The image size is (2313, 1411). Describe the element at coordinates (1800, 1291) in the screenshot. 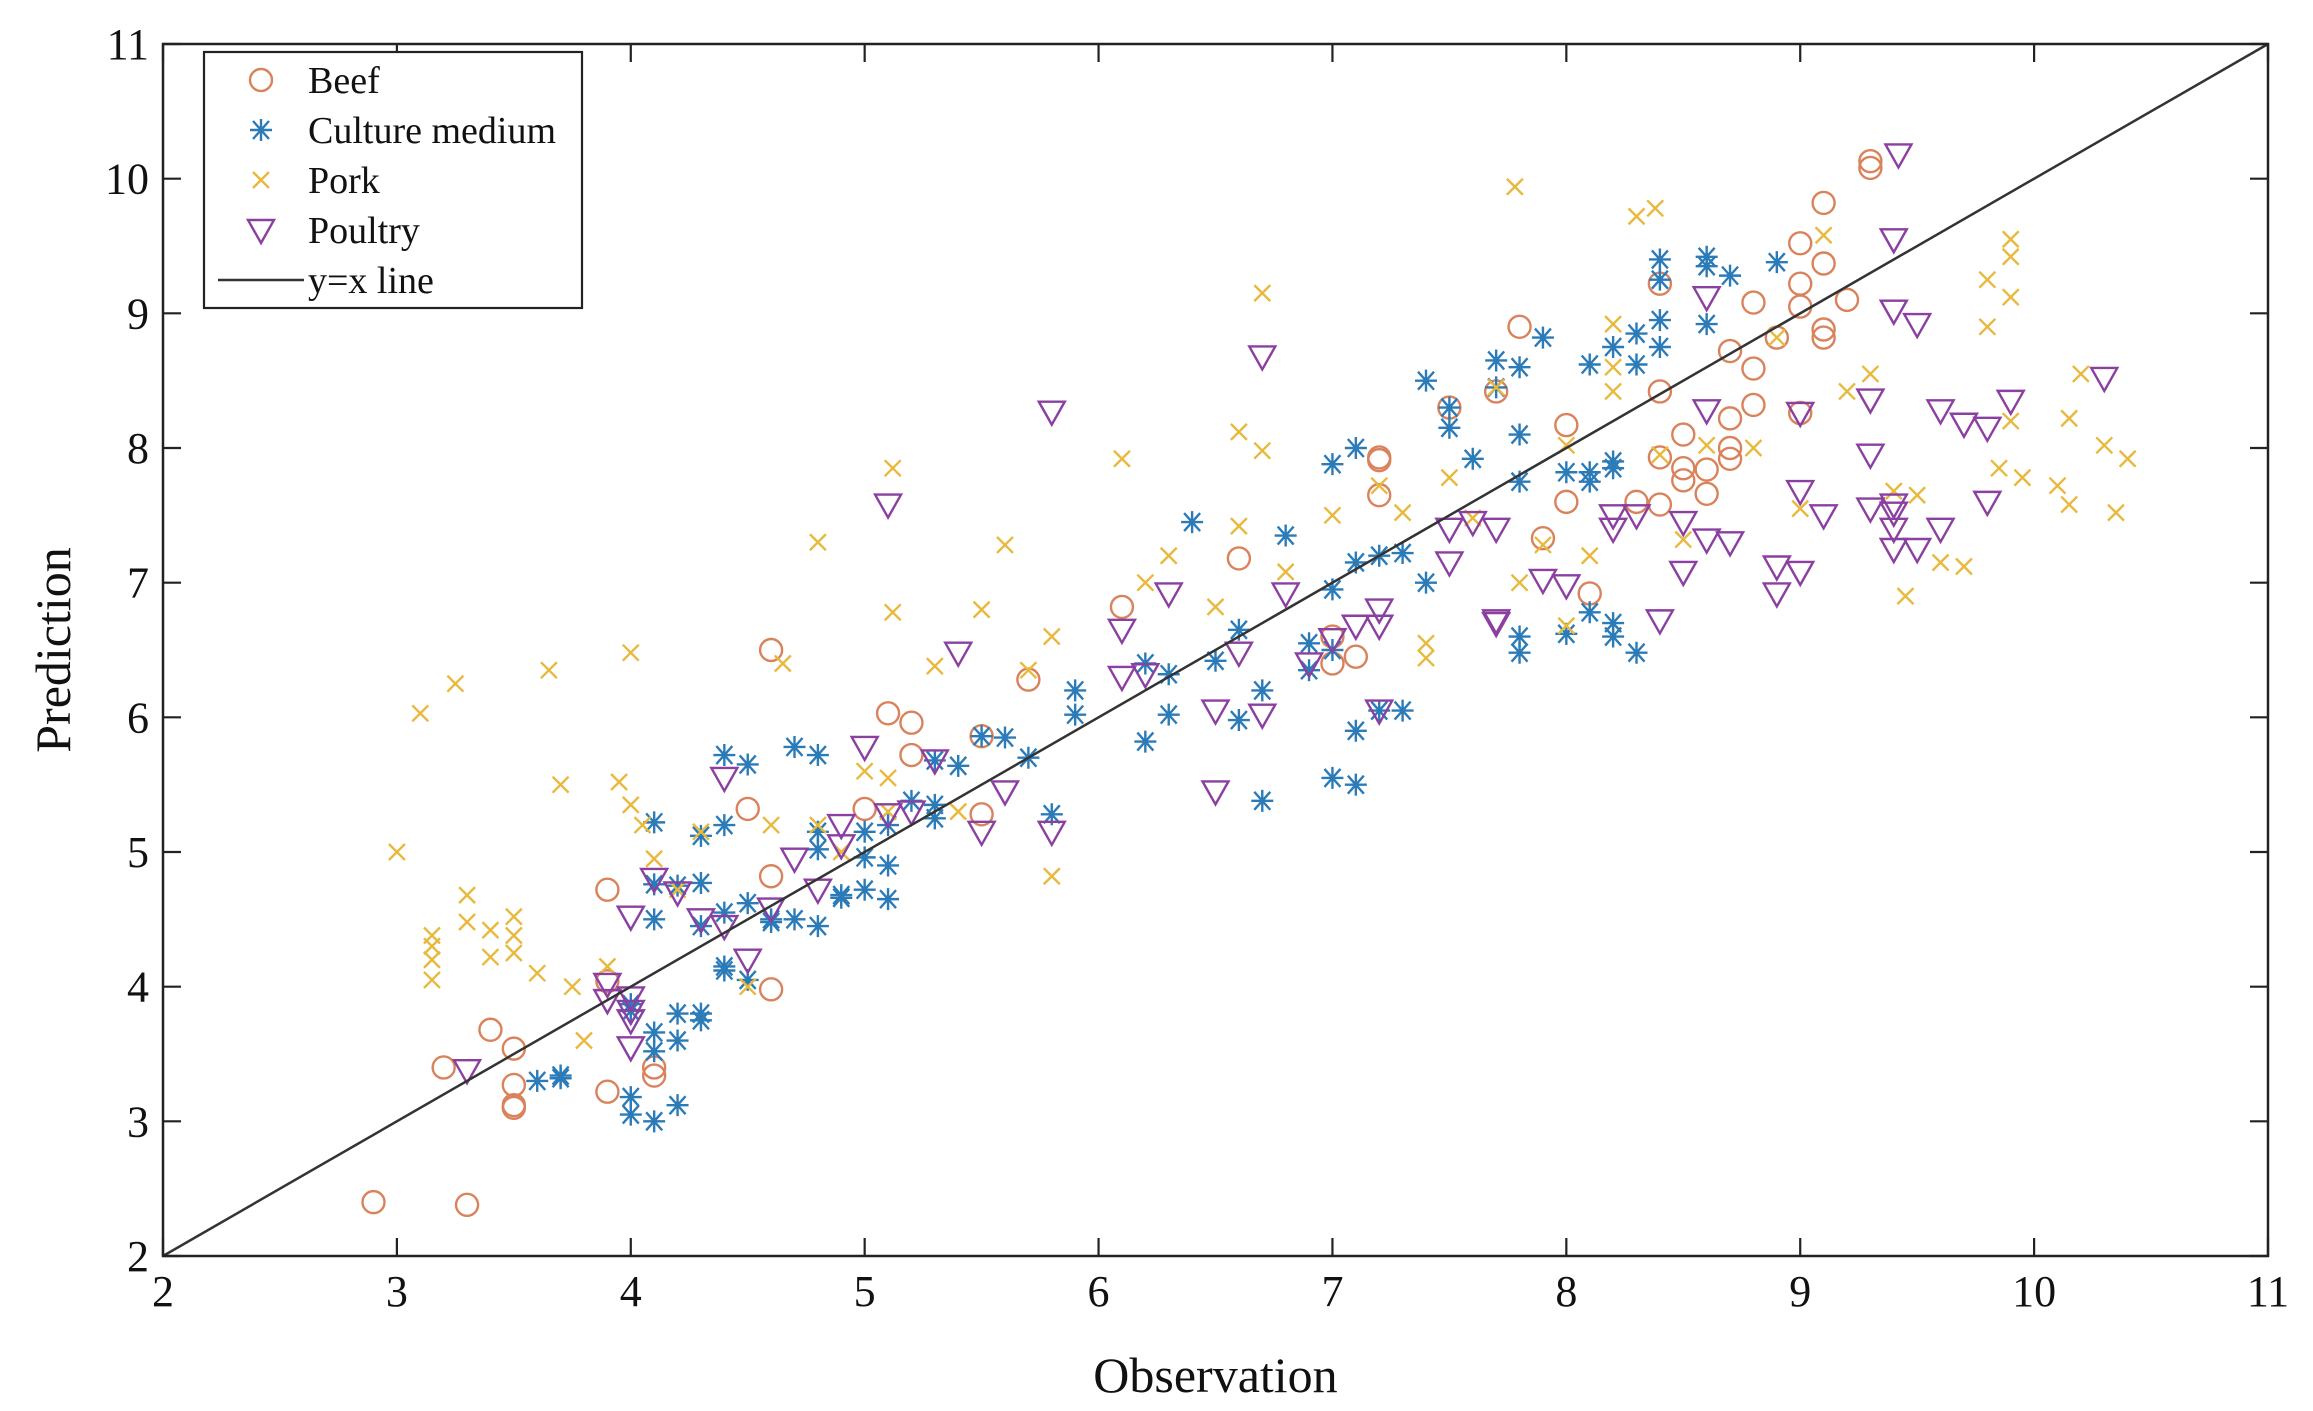

I see `x-tick-label: 9` at that location.